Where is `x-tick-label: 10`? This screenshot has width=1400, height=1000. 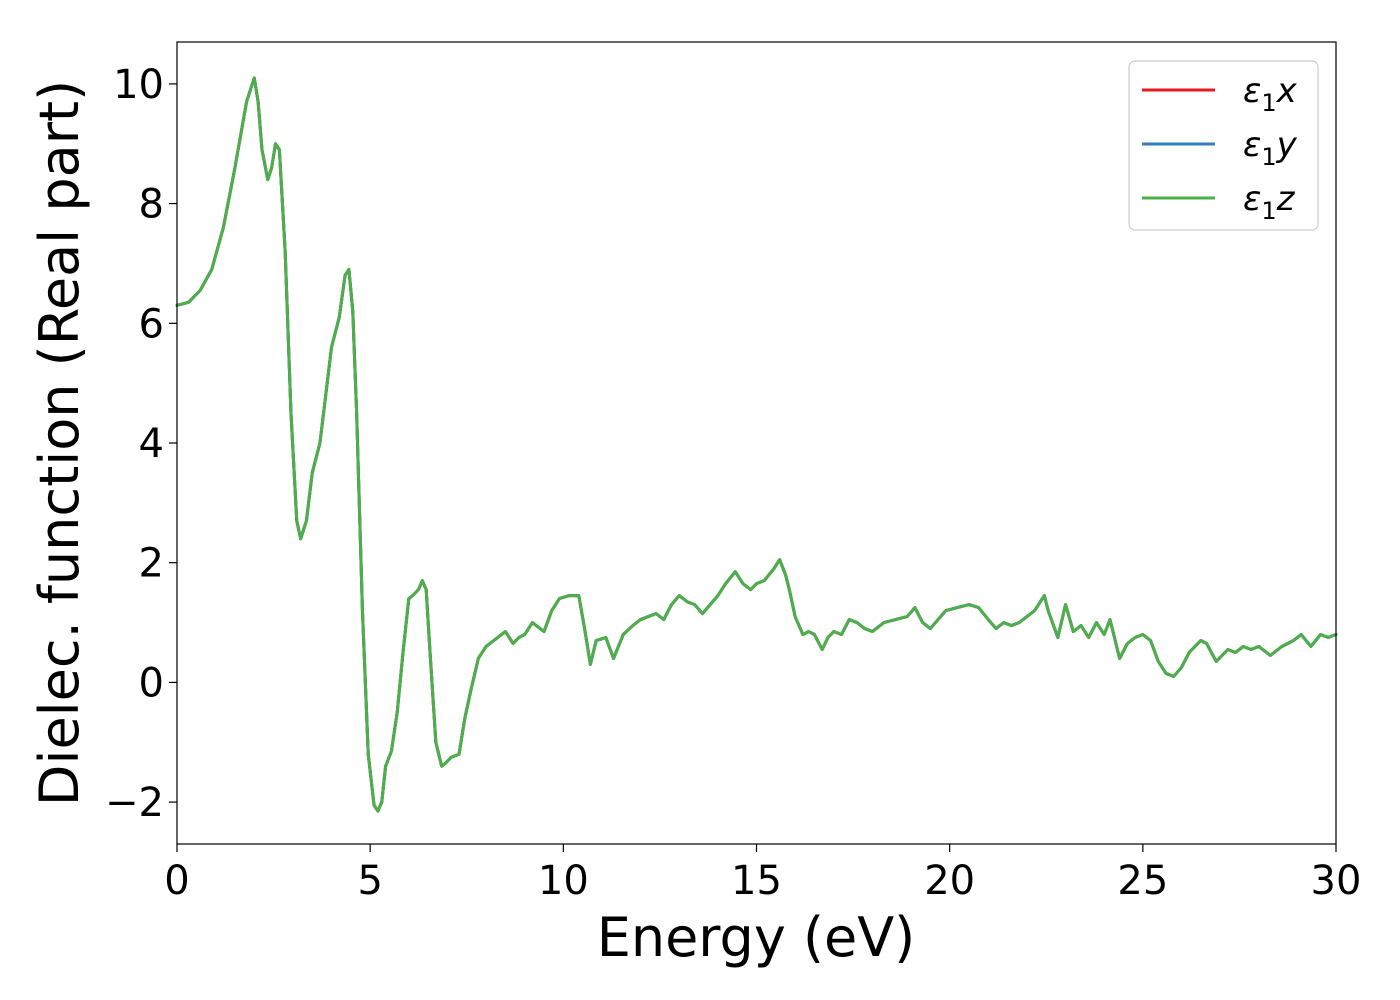 x-tick-label: 10 is located at coordinates (563, 881).